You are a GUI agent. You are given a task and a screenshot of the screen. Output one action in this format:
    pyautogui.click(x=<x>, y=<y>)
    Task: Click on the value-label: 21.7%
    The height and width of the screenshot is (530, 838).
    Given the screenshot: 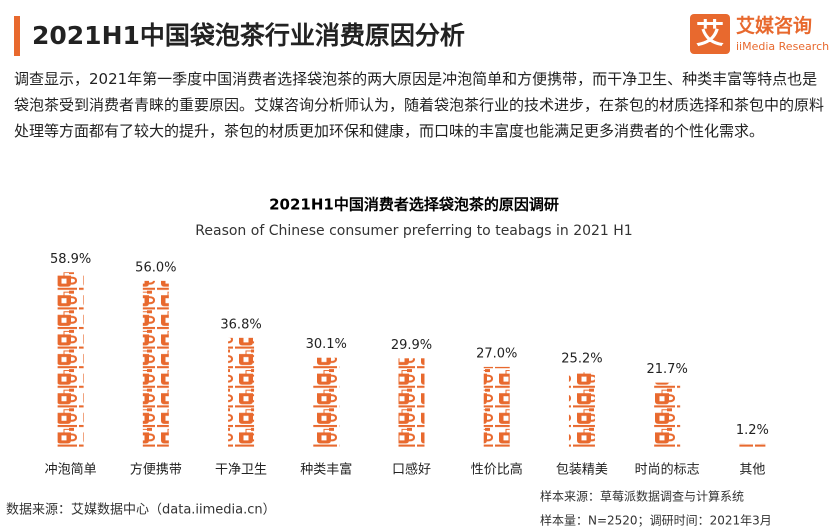 What is the action you would take?
    pyautogui.click(x=667, y=369)
    